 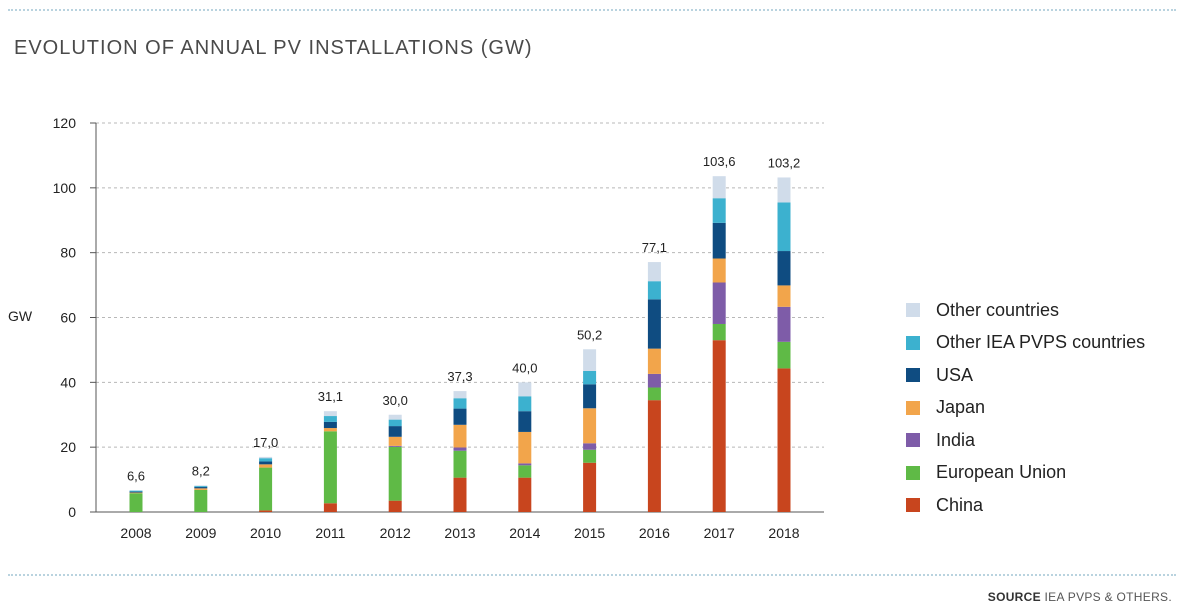 What do you see at coordinates (1025, 440) in the screenshot?
I see `legend-item-india: India` at bounding box center [1025, 440].